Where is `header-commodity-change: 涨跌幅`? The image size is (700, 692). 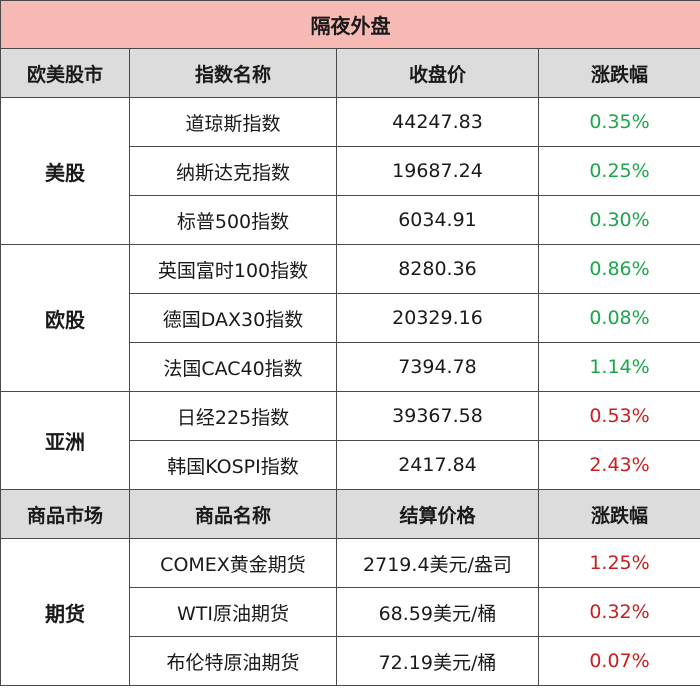
header-commodity-change: 涨跌幅 is located at coordinates (619, 514).